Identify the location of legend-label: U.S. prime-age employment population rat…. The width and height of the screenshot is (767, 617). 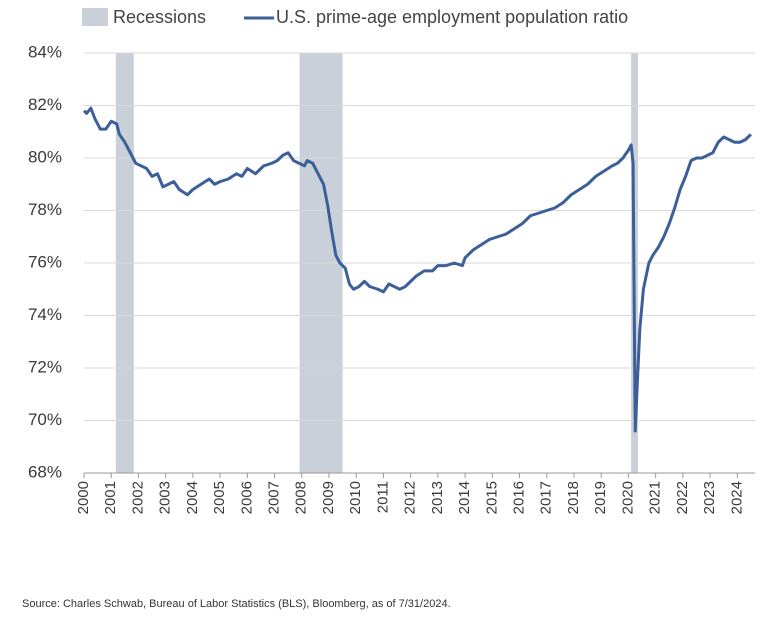
(452, 17).